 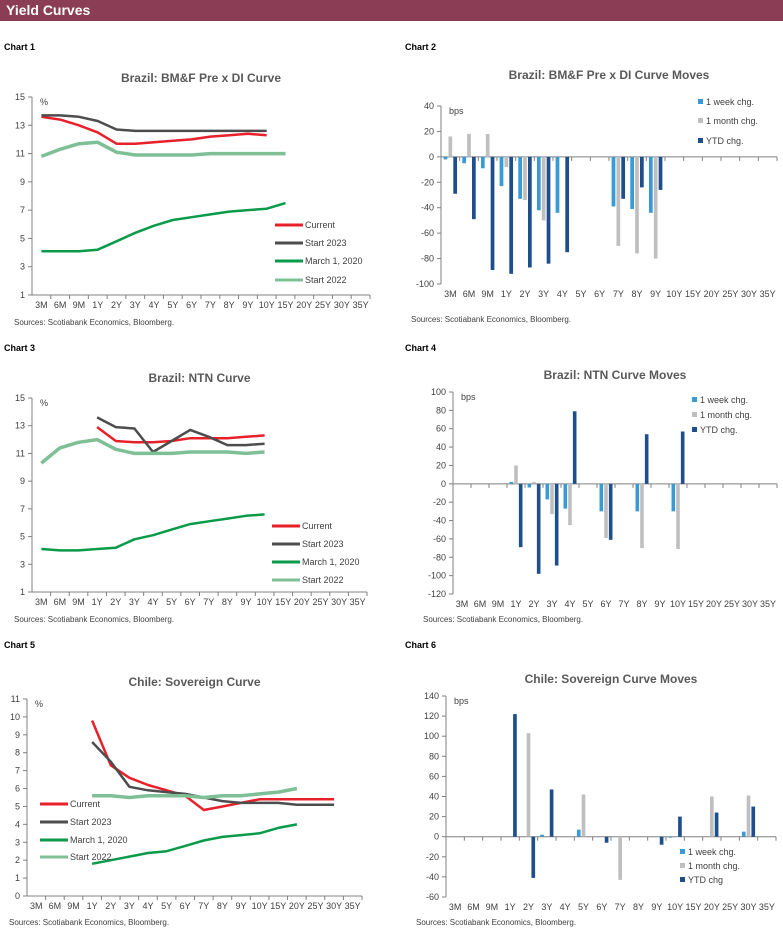 I want to click on legend-label: YTD chg., so click(x=725, y=141).